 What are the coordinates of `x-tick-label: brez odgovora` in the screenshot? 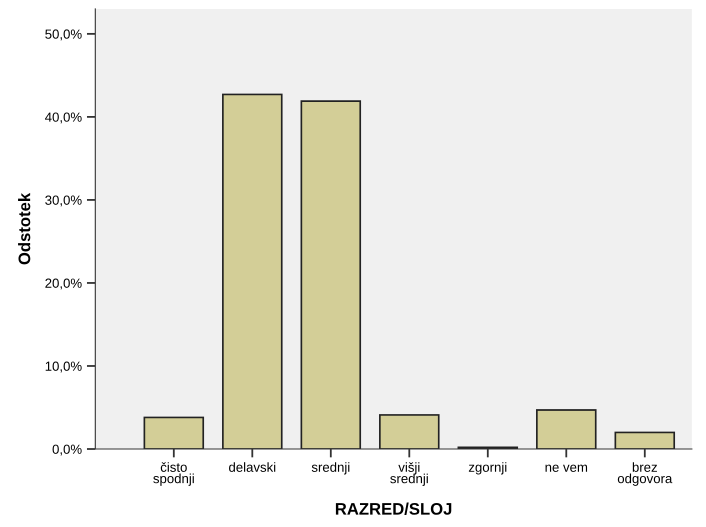 It's located at (645, 474).